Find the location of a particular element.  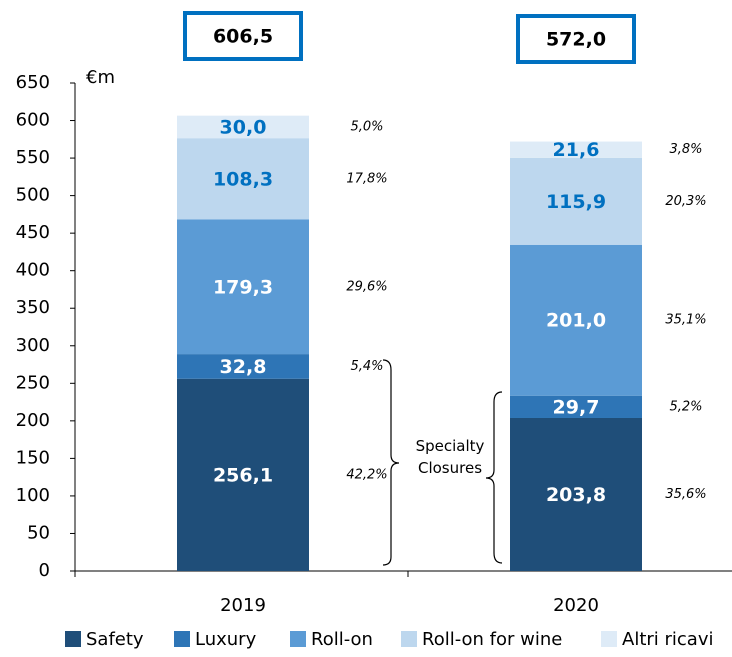

share-label: 35,1% is located at coordinates (685, 320).